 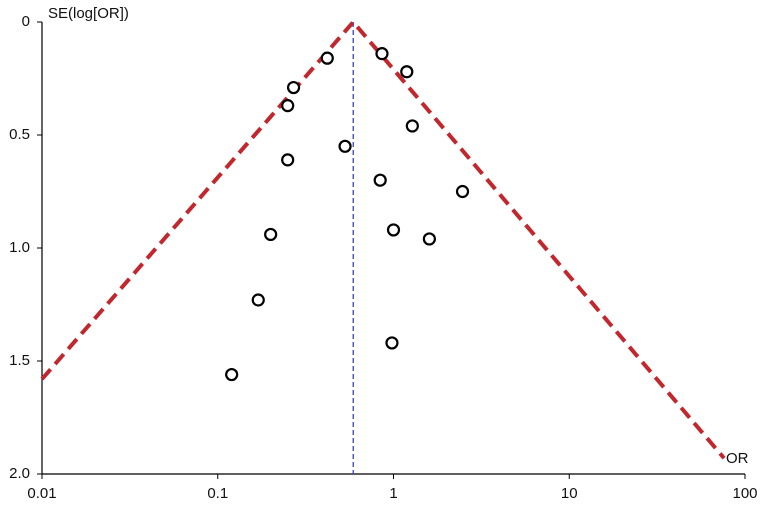 I want to click on x-tick-label: 0.01, so click(x=41, y=493).